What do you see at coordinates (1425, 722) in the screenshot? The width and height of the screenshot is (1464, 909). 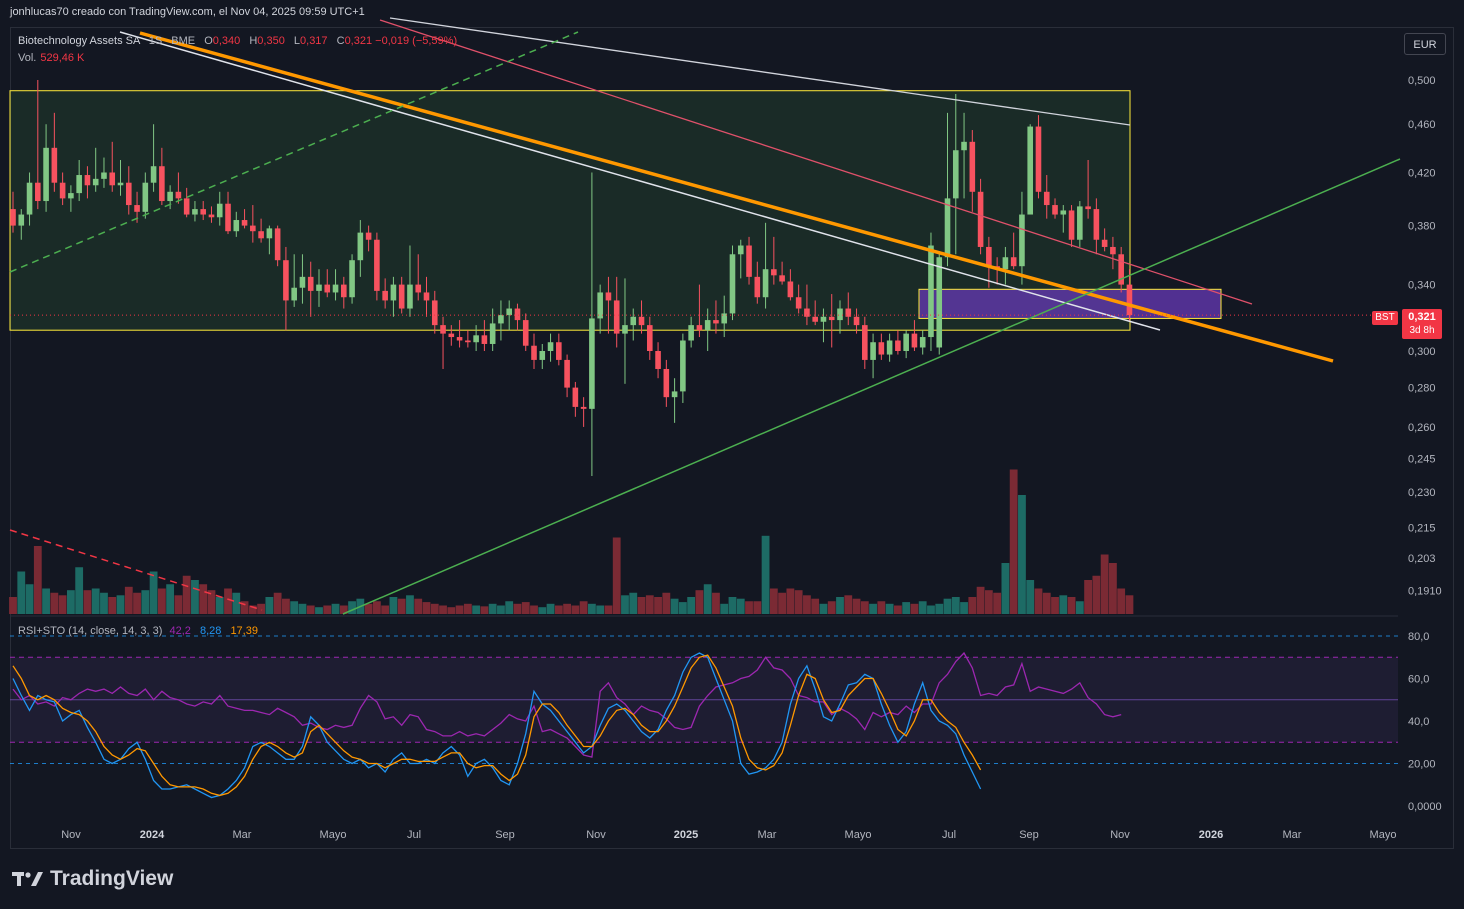 I see `rsi-axis: 80,0 60,0 40,0 20,00 0,0000` at bounding box center [1425, 722].